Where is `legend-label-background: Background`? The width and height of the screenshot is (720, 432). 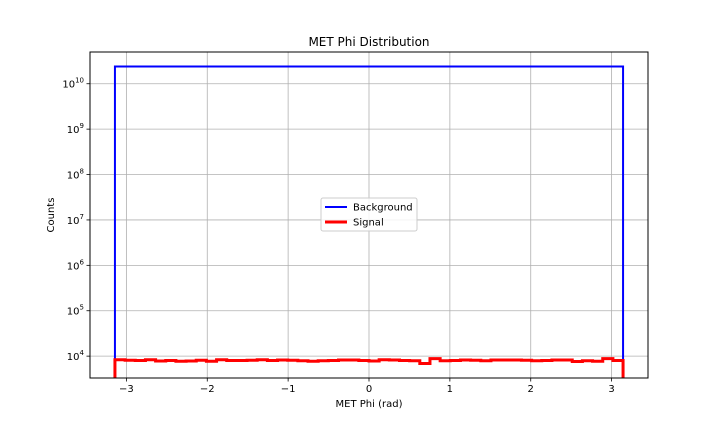 legend-label-background: Background is located at coordinates (383, 208).